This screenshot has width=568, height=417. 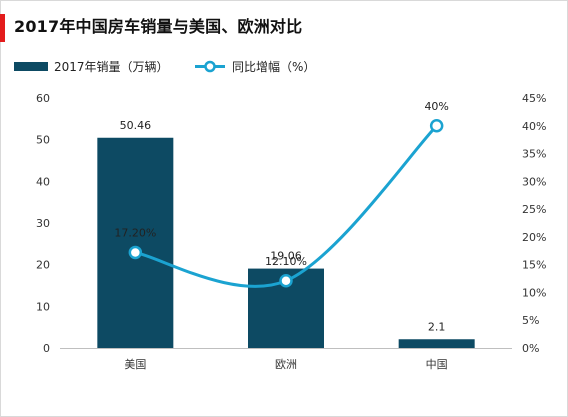 I want to click on y-left-tick-label: 0, so click(x=46, y=348).